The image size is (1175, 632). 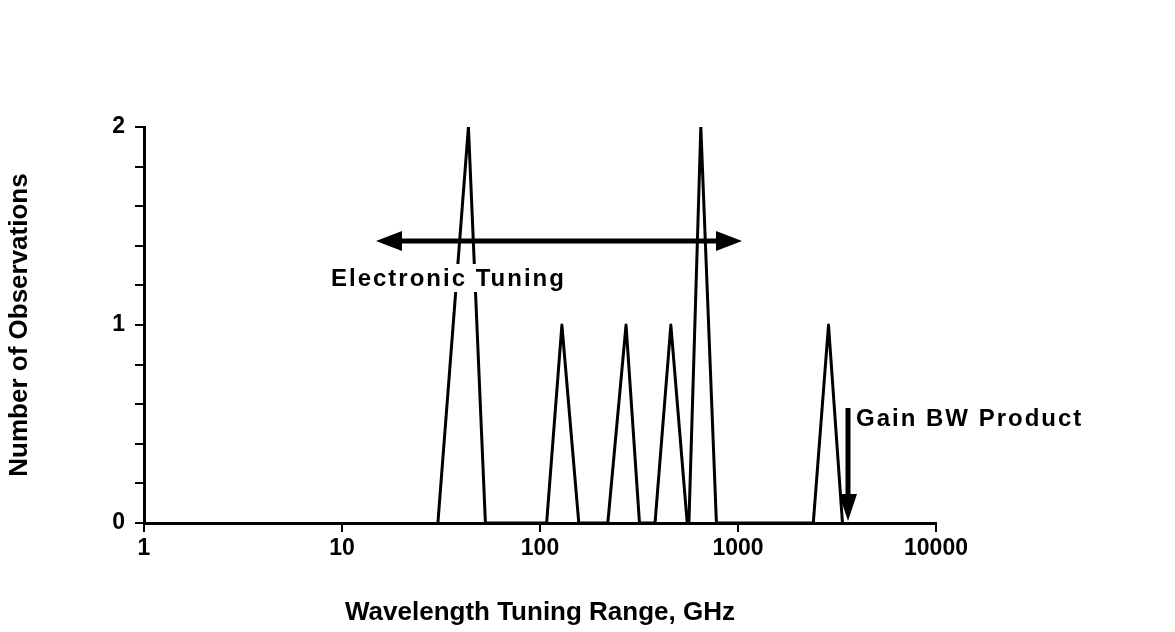 What do you see at coordinates (119, 323) in the screenshot?
I see `y-tick-label: 1` at bounding box center [119, 323].